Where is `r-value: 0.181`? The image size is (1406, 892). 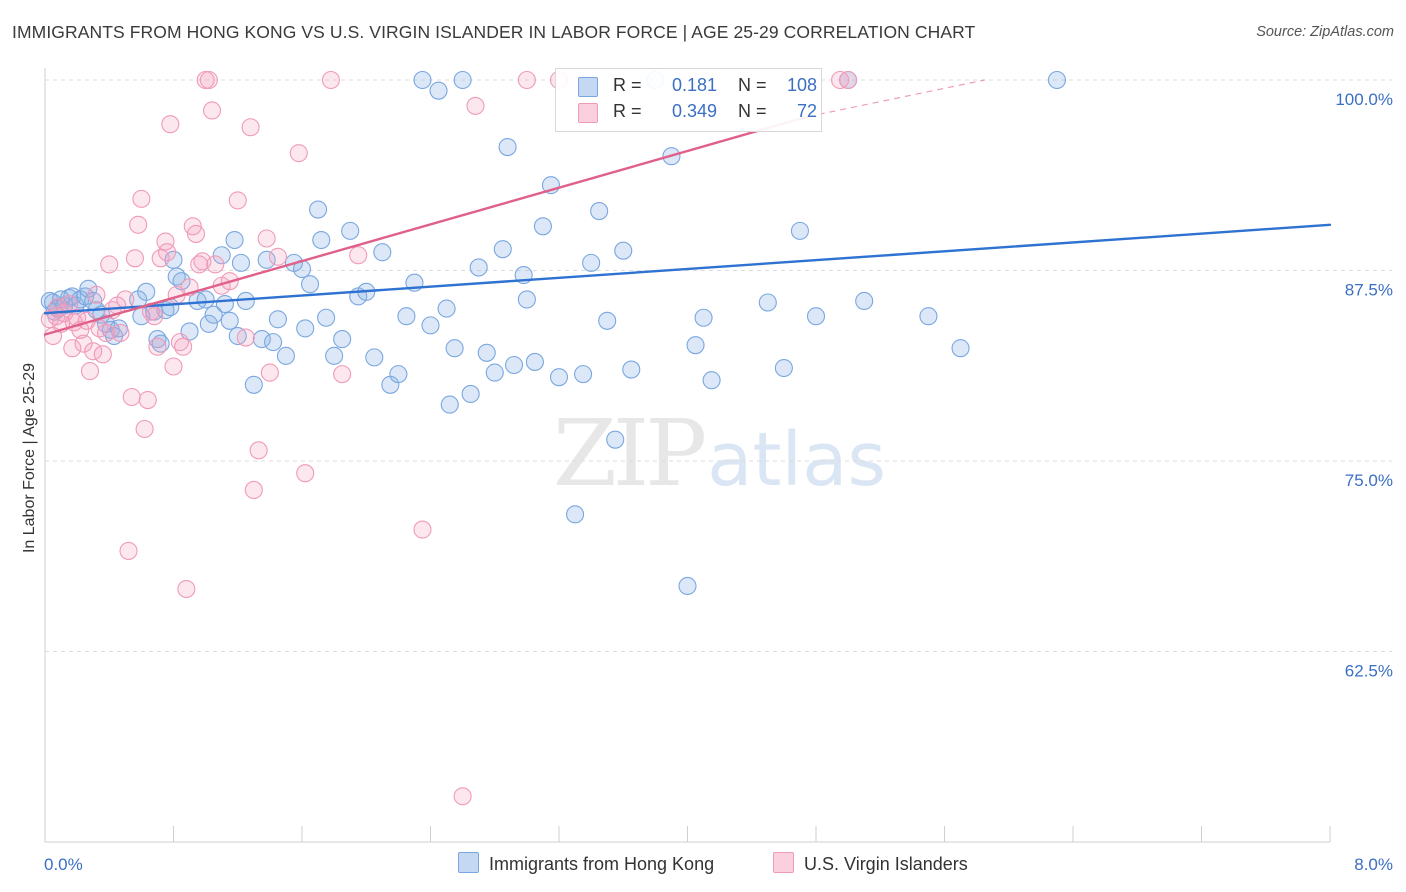 r-value: 0.181 is located at coordinates (695, 85).